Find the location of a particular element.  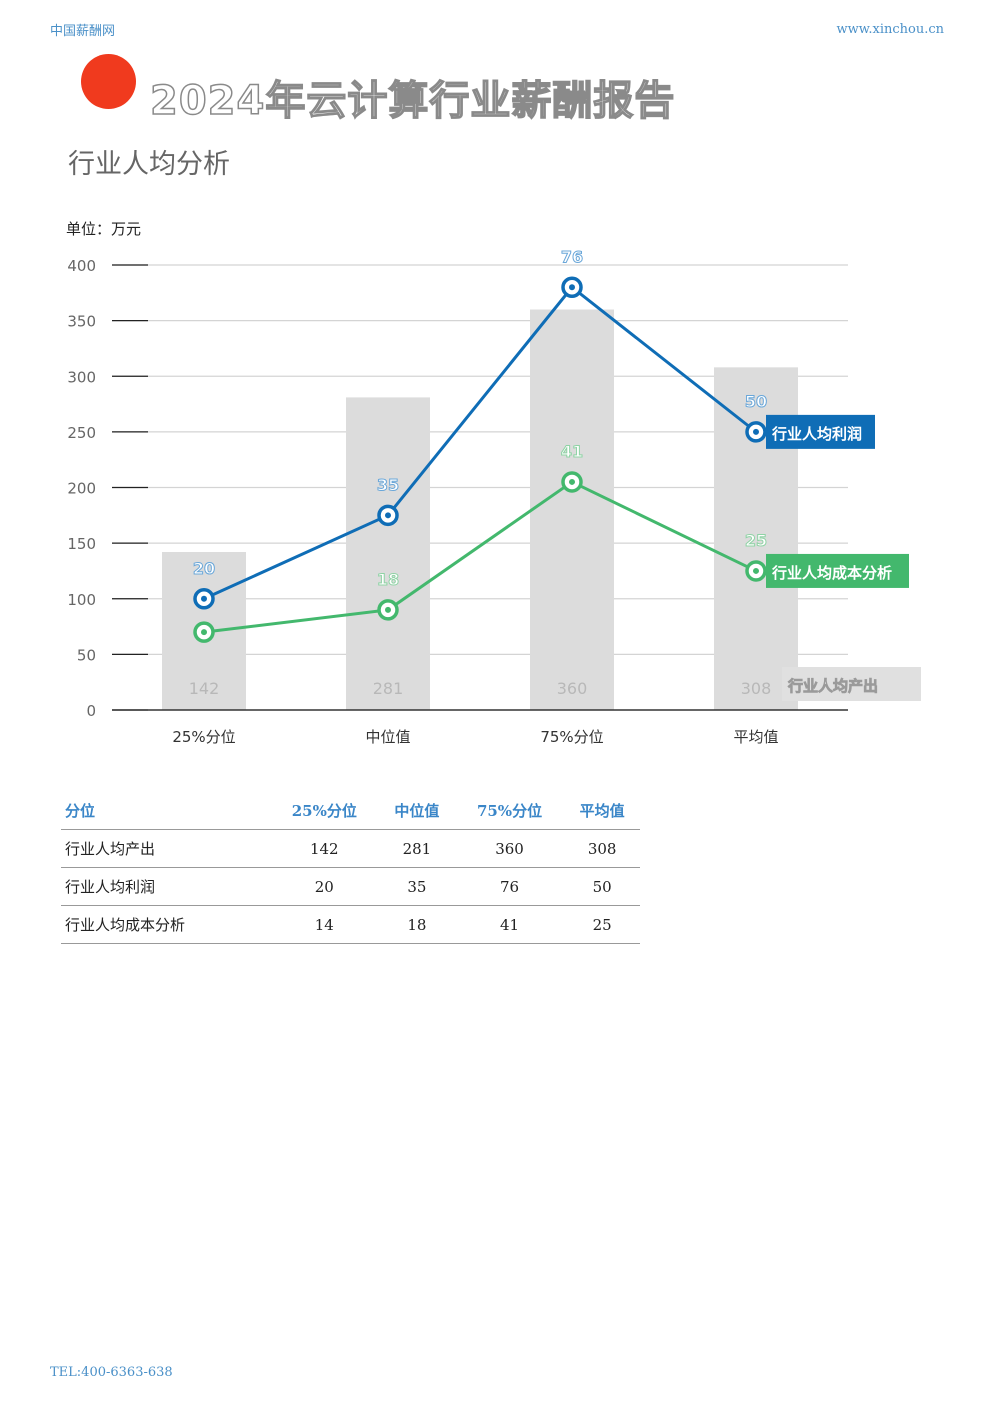

x-tick-label: 75%分位 is located at coordinates (571, 737).